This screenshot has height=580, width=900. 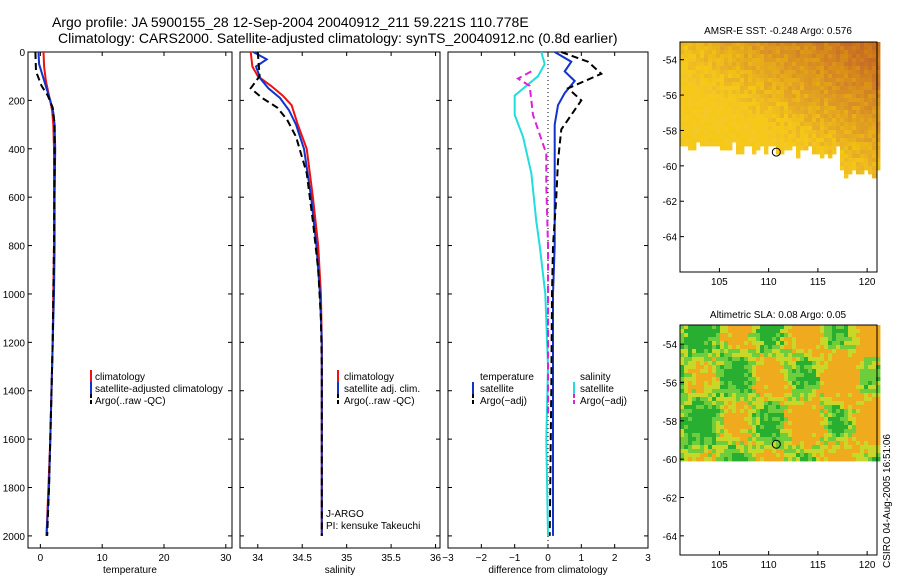 I want to click on legend-label: climatology, so click(x=120, y=377).